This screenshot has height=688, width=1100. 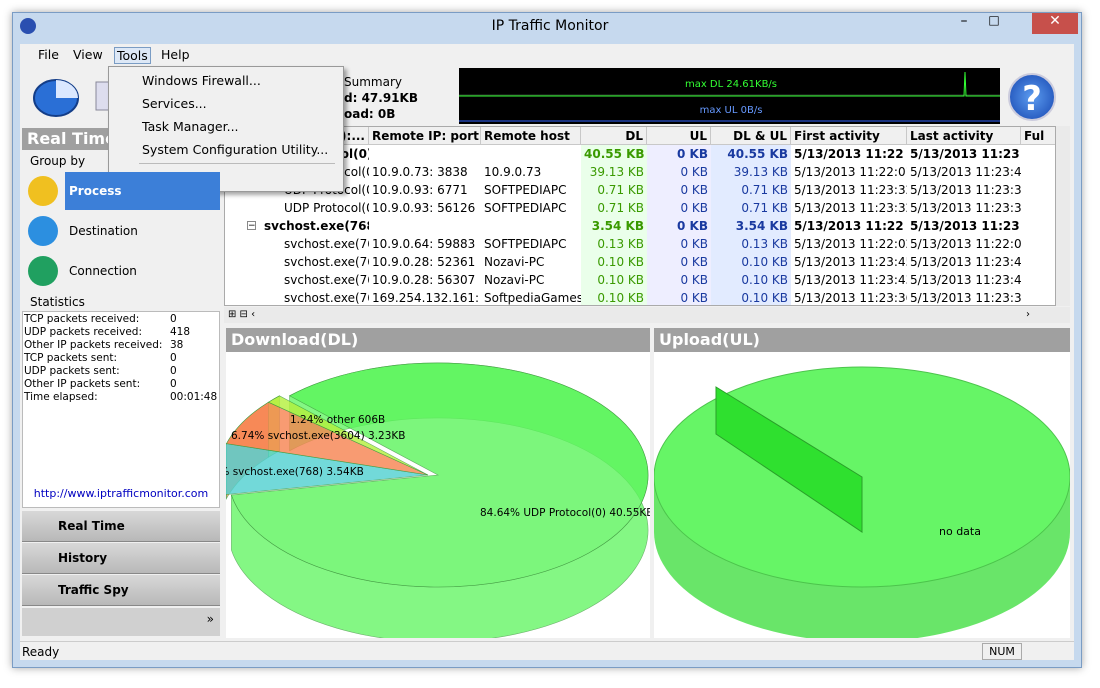 I want to click on table-cell: 5/13/2013 11:23:34, so click(x=965, y=208).